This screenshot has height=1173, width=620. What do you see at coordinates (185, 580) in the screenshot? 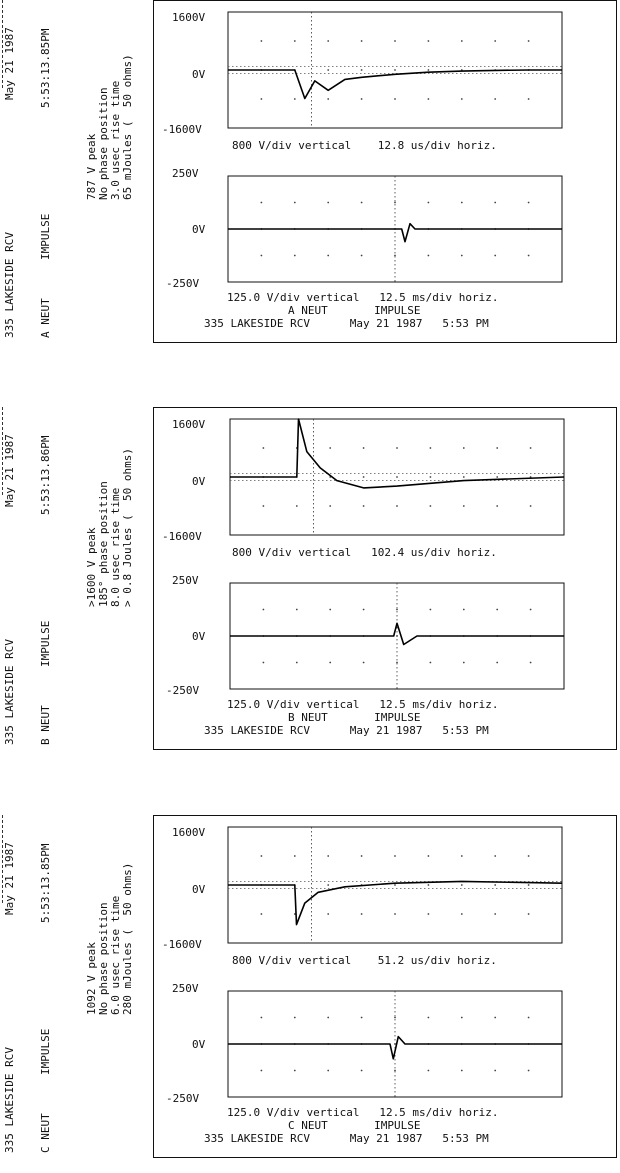
I see `bottom-ymax-label: 250V` at bounding box center [185, 580].